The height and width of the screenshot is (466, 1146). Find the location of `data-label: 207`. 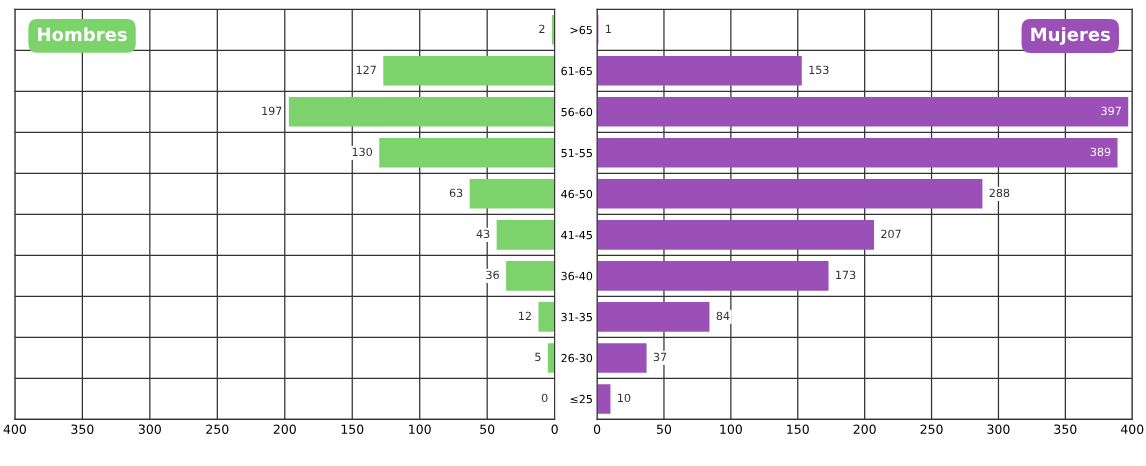

data-label: 207 is located at coordinates (891, 234).